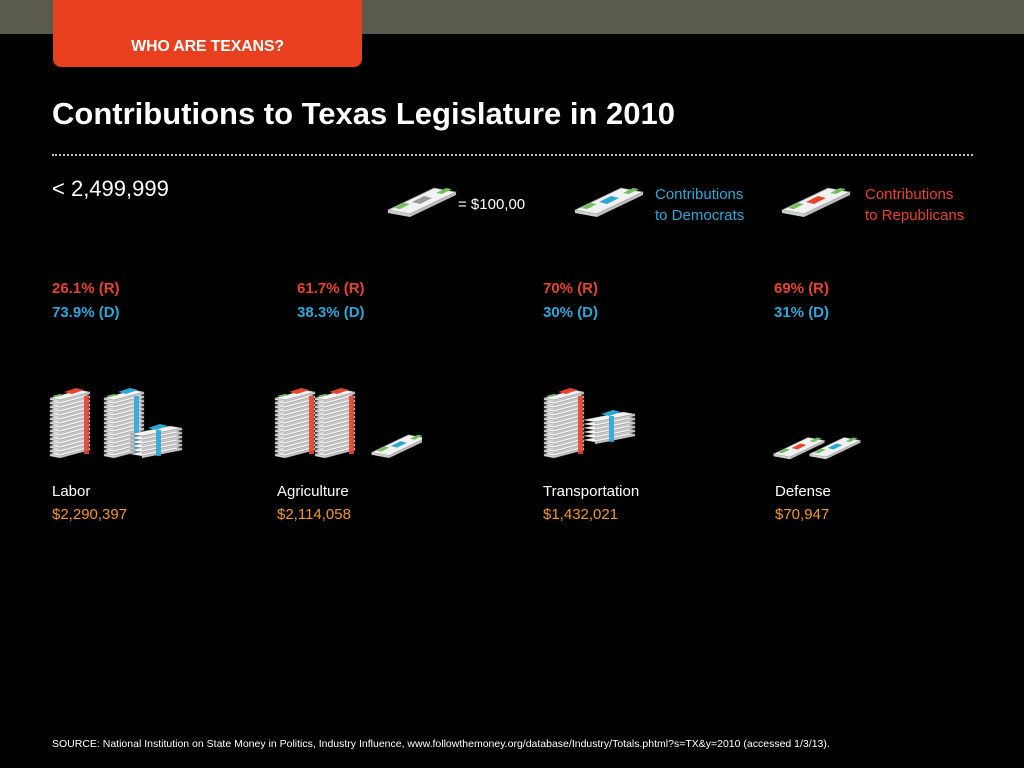  I want to click on agriculture-republican-share: 61.7% (R), so click(331, 288).